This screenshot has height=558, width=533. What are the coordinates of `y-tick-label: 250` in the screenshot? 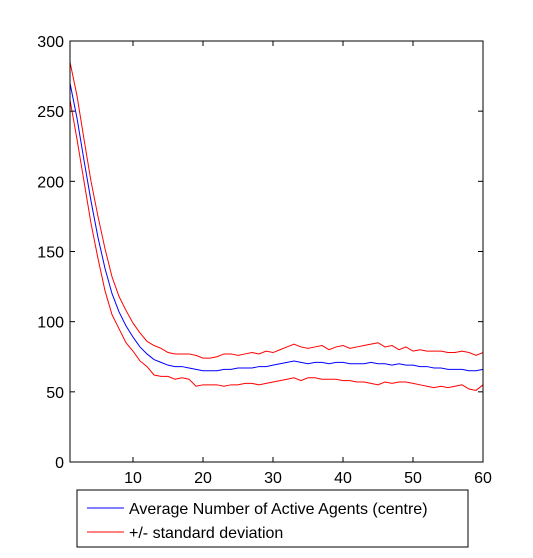 It's located at (50, 112).